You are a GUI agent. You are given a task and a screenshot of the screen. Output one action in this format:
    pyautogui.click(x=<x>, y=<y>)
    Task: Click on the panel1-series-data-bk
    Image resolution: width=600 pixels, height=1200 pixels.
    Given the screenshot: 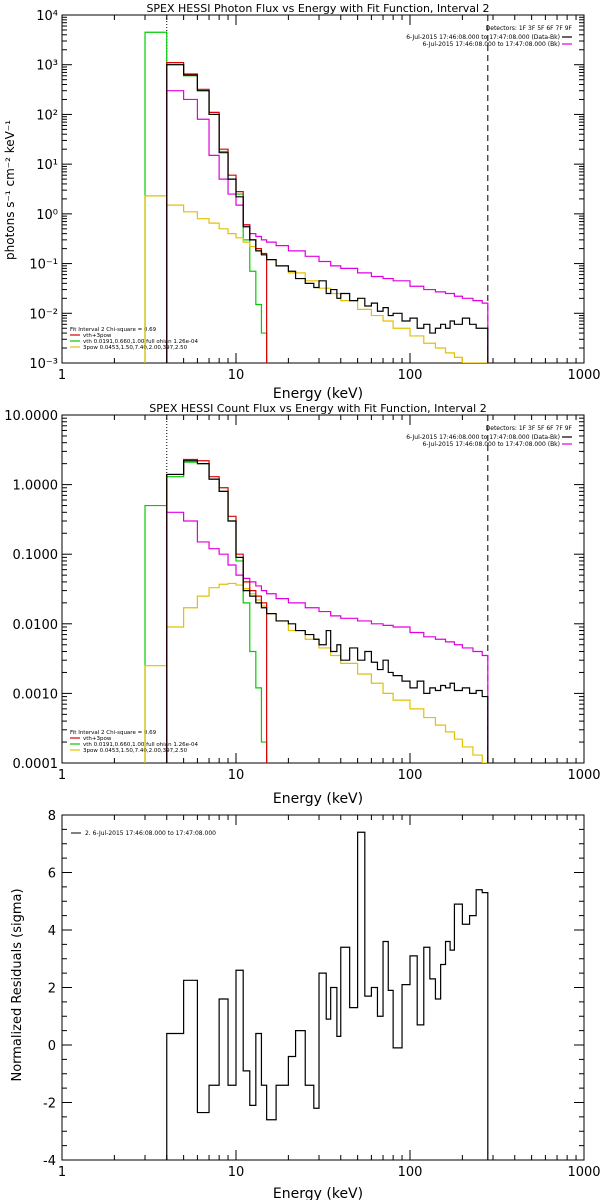 What is the action you would take?
    pyautogui.click(x=327, y=213)
    